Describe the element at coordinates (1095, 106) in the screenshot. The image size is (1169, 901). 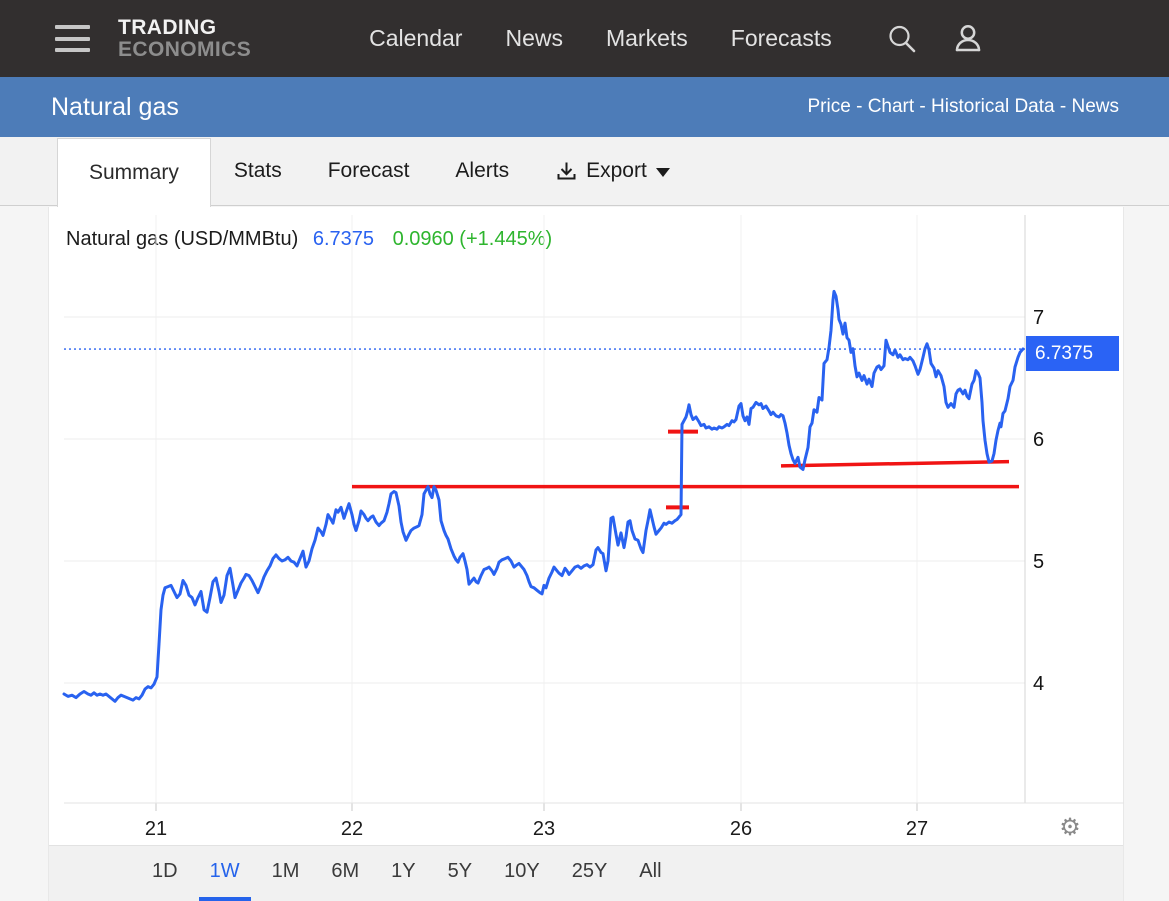
I see `breadcrumb-link: News` at that location.